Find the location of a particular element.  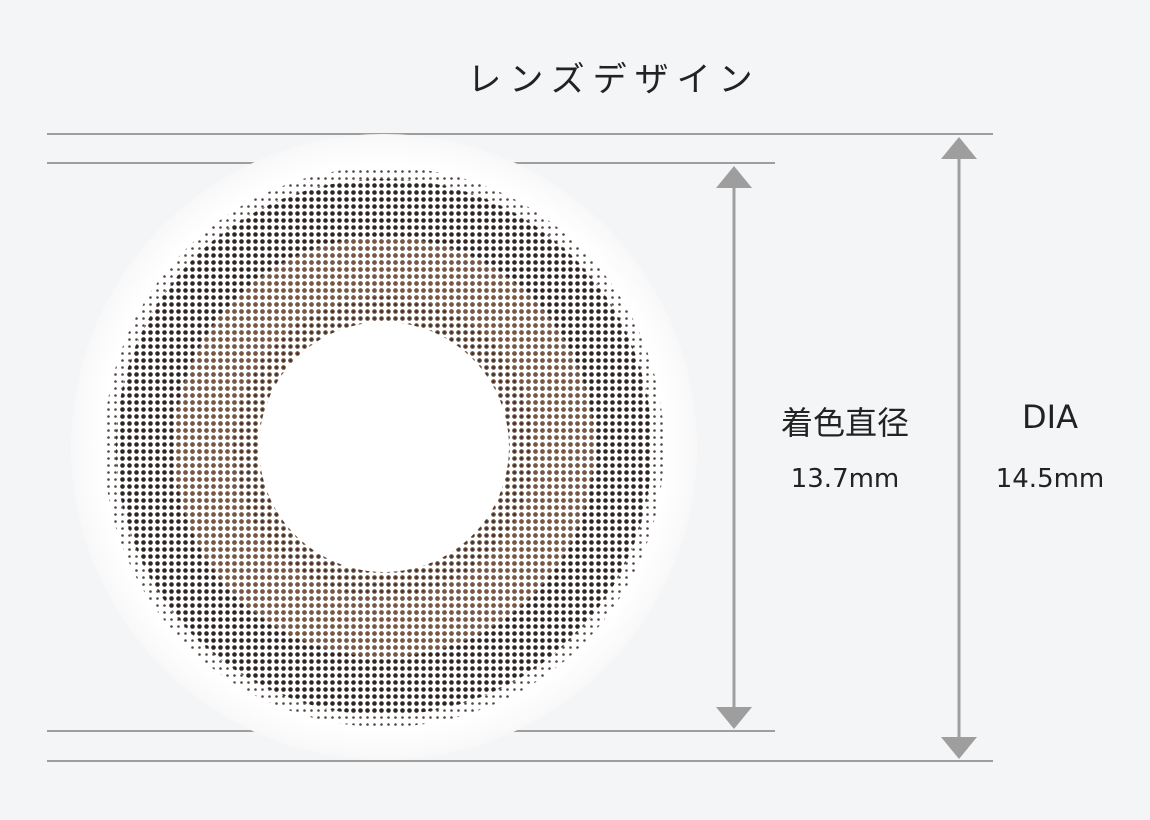

colored-diameter-value: 13.7mm is located at coordinates (845, 479).